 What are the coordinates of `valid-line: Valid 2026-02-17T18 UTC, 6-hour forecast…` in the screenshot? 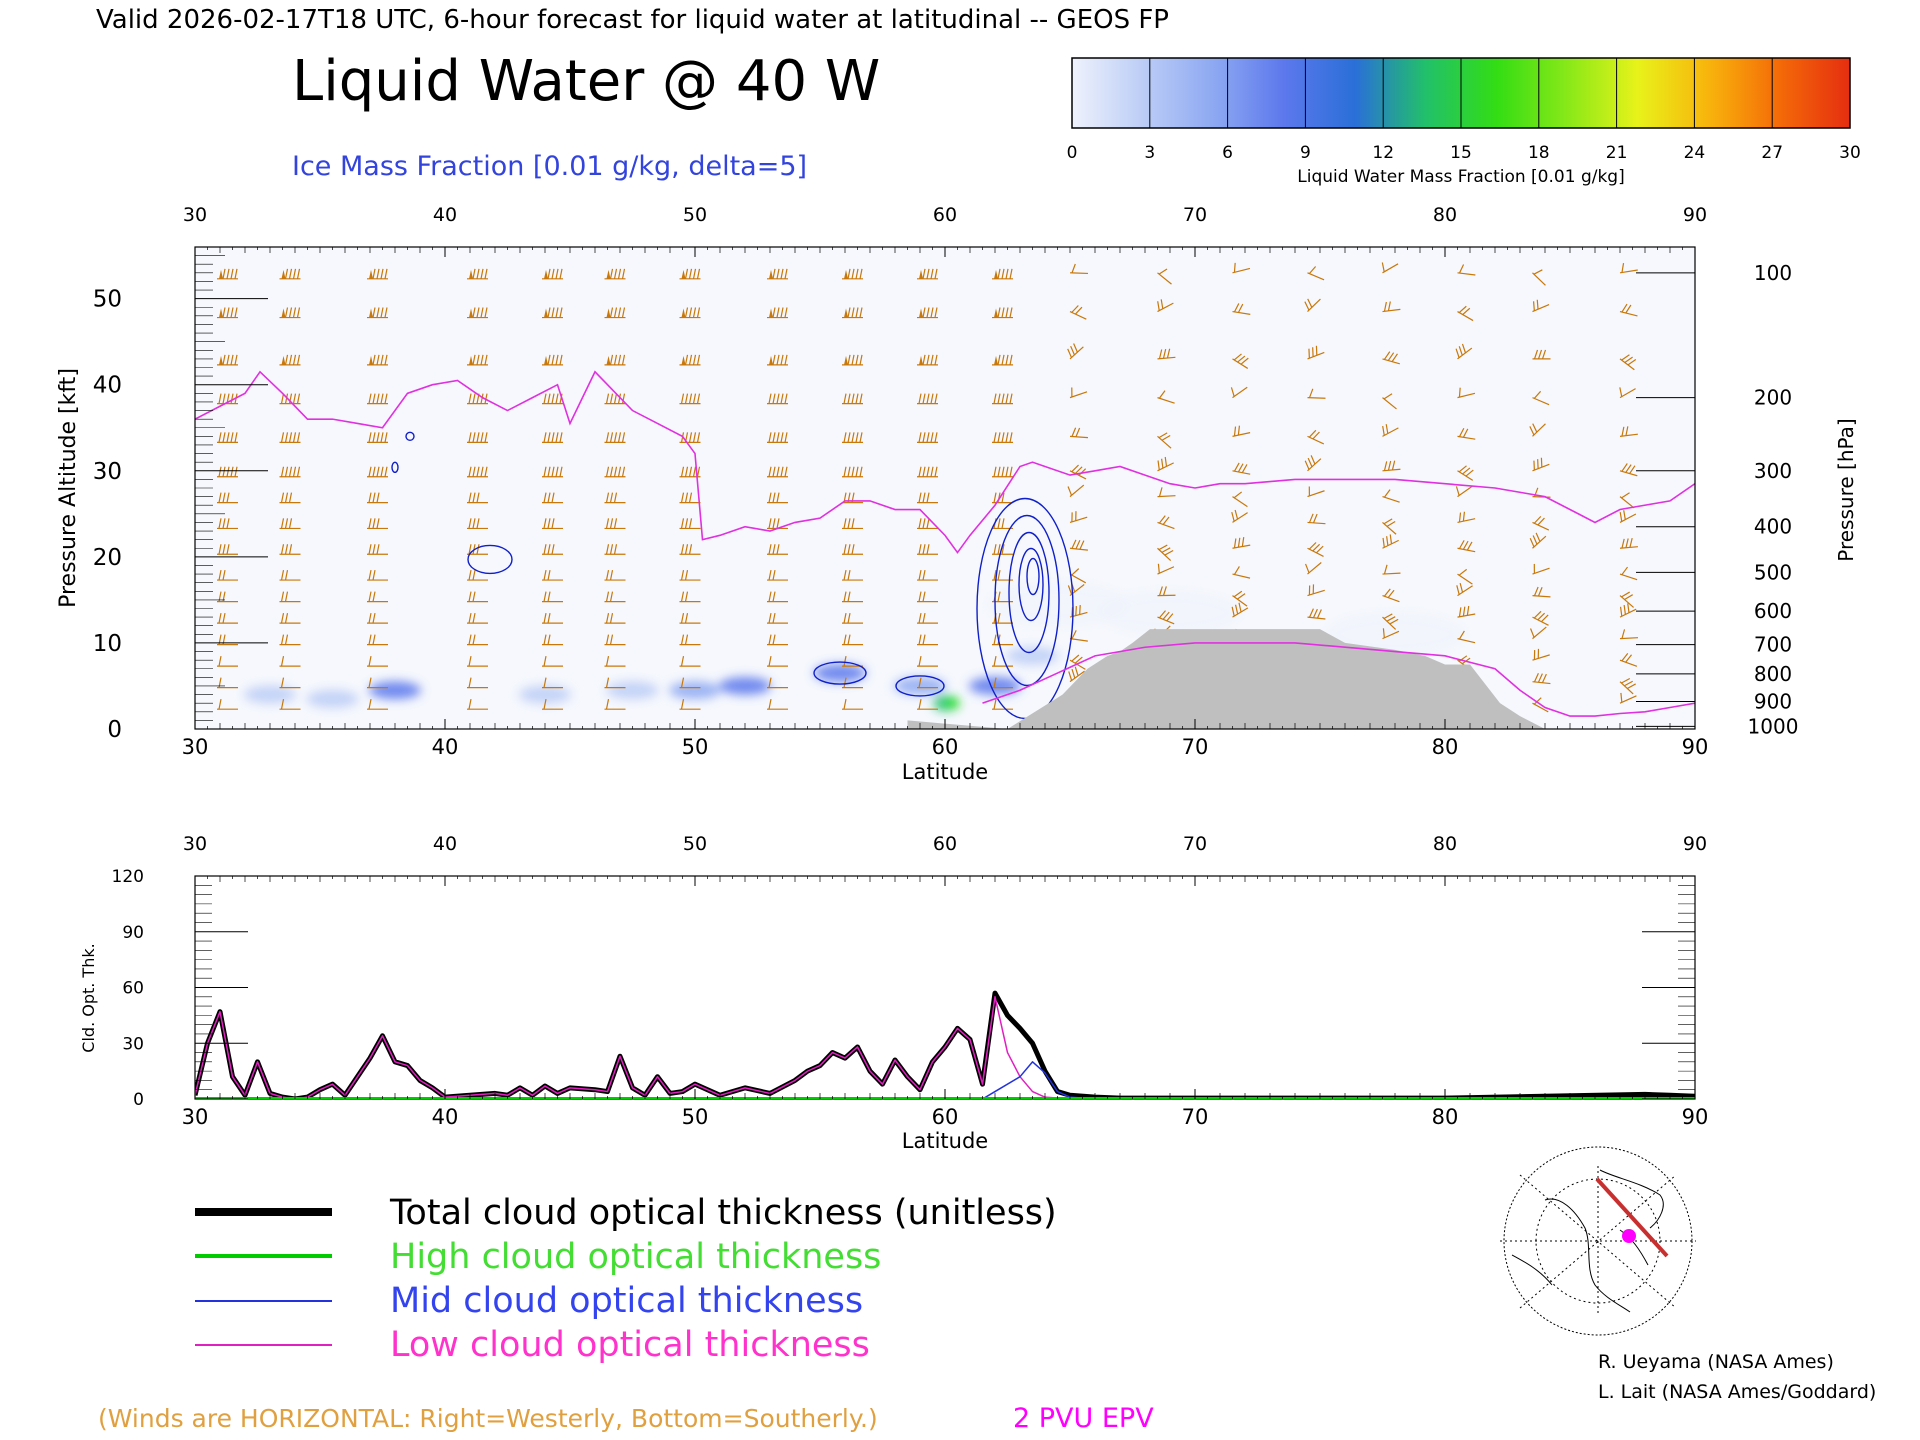 It's located at (632, 20).